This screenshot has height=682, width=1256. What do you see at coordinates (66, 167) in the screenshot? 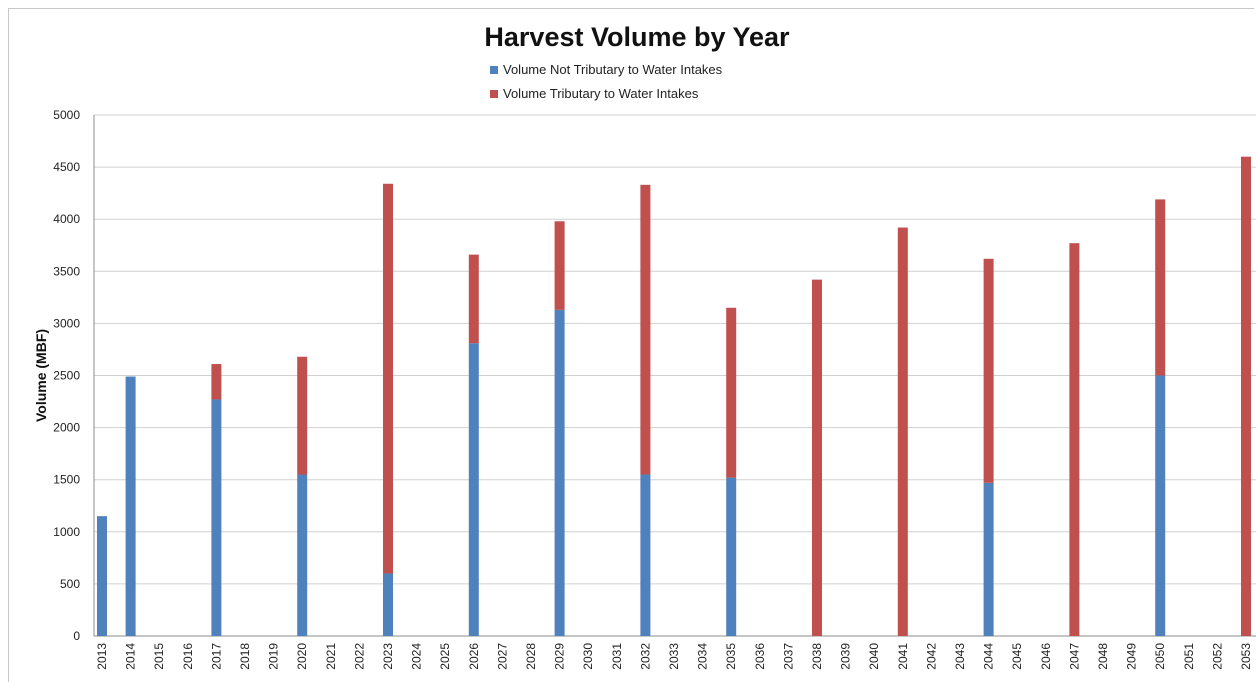
I see `y-tick-label-4500: 4500` at bounding box center [66, 167].